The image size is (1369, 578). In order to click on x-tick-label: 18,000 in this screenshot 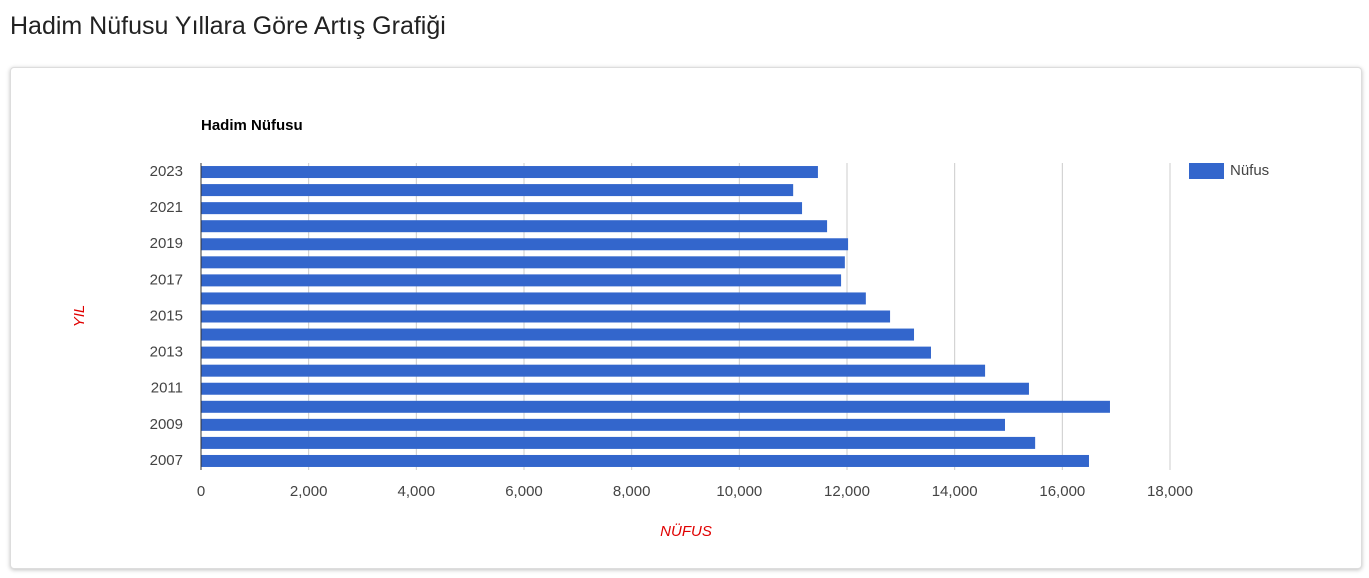, I will do `click(1170, 491)`.